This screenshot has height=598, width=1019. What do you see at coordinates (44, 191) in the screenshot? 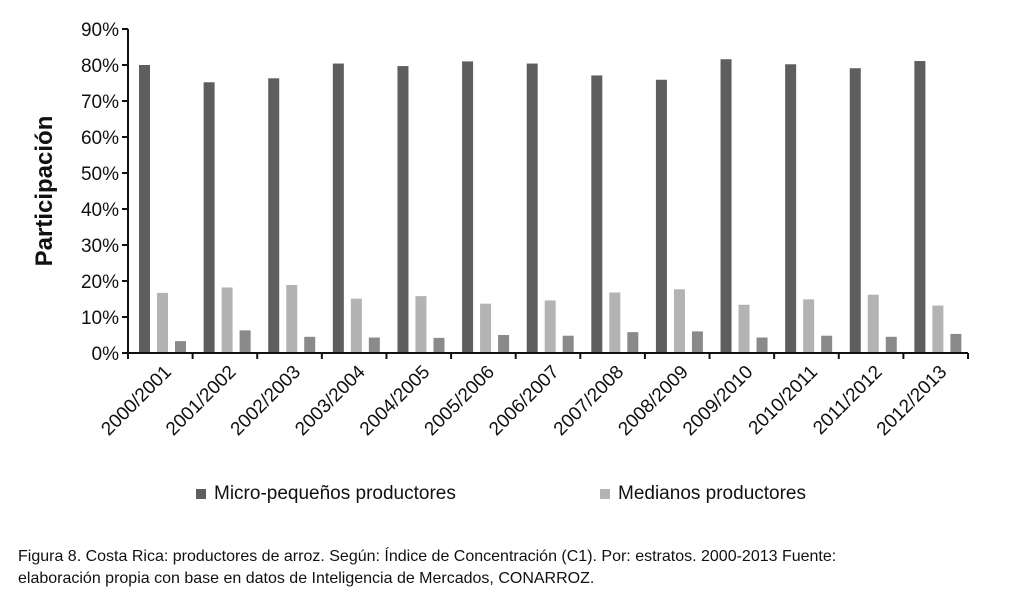
I see `y-axis-label: Participación` at bounding box center [44, 191].